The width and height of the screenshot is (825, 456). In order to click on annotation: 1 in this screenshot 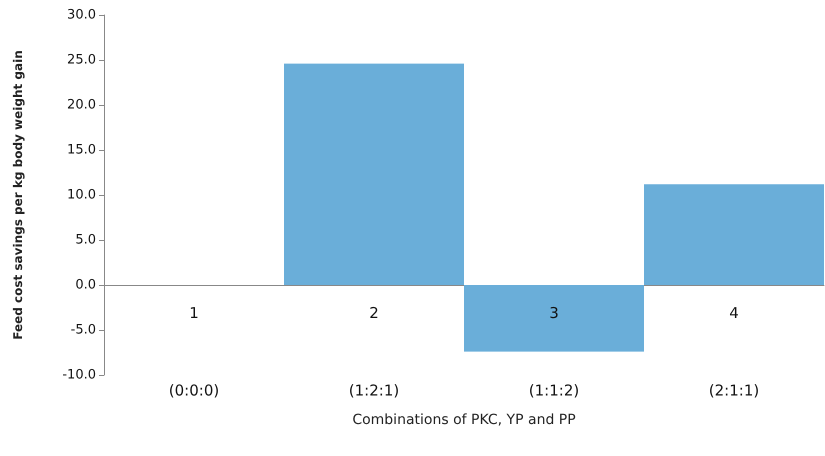, I will do `click(194, 313)`.